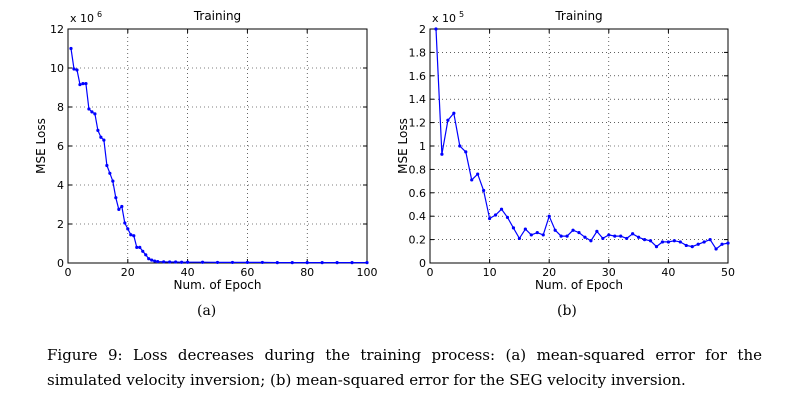  Describe the element at coordinates (418, 52) in the screenshot. I see `chart2-y-tick-label: 1.8` at that location.